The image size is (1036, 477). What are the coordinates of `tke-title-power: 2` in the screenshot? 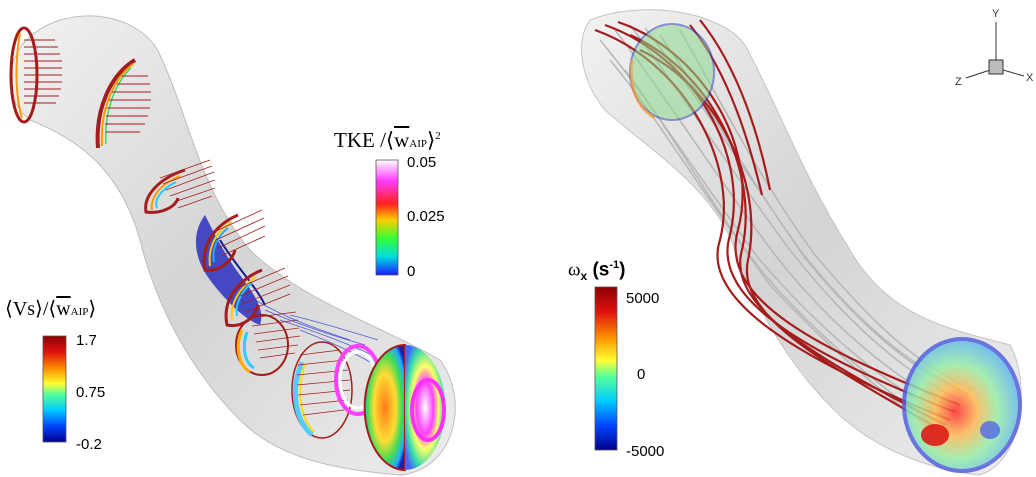 It's located at (438, 136).